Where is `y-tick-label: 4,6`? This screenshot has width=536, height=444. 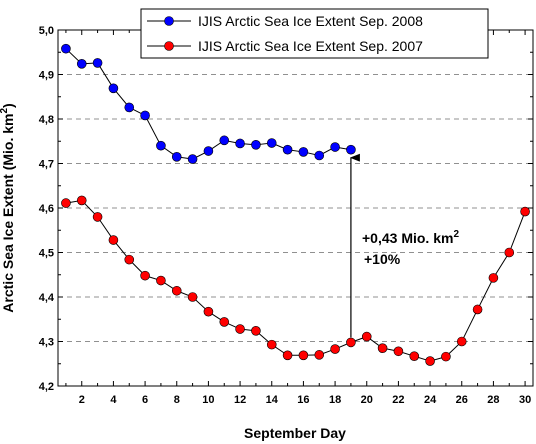 y-tick-label: 4,6 is located at coordinates (46, 209).